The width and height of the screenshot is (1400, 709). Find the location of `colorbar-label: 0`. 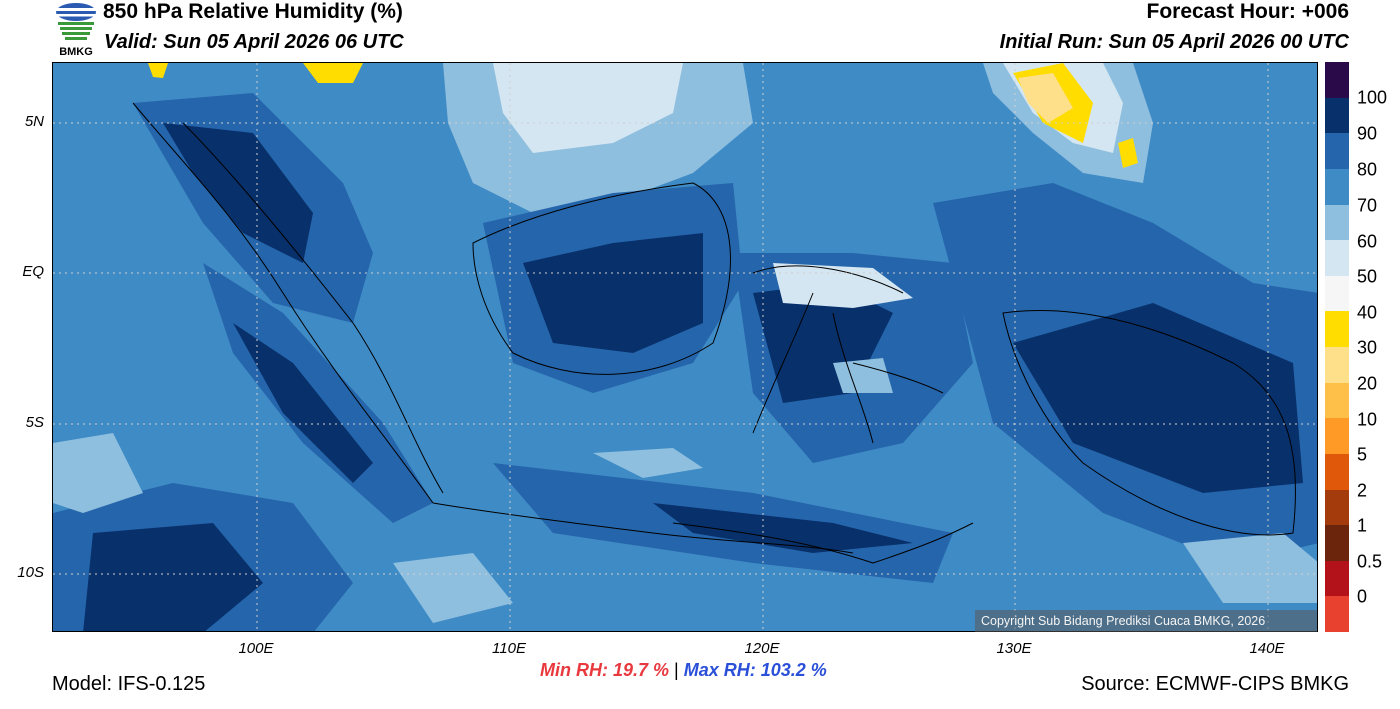

colorbar-label: 0 is located at coordinates (1362, 596).